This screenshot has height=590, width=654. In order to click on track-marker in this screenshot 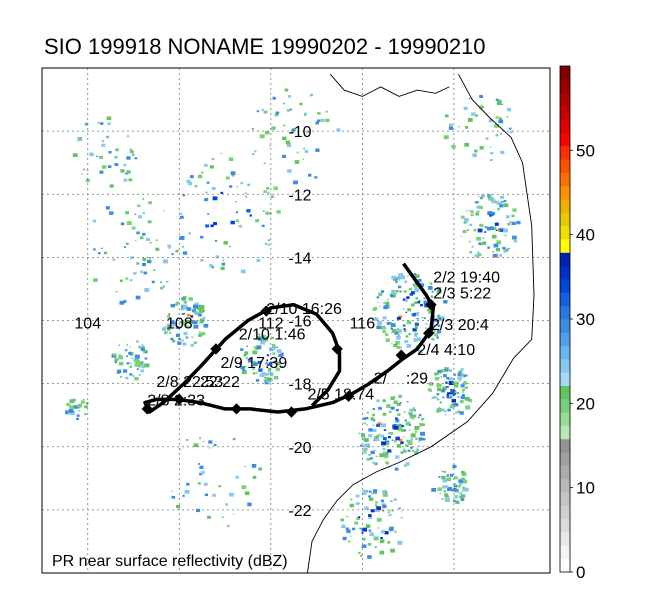, I will do `click(216, 349)`.